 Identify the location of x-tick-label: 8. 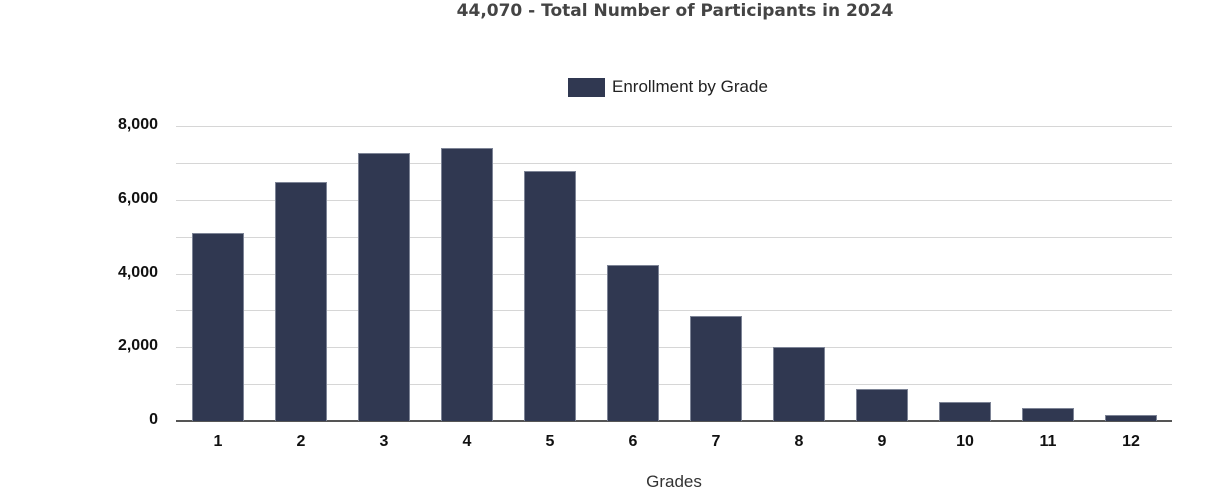
(799, 441).